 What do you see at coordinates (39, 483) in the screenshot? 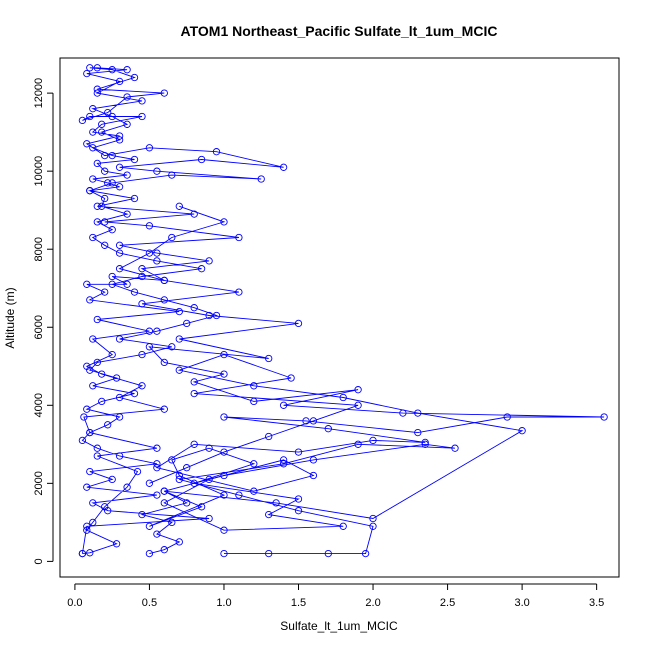
I see `y-tick-label: 2000` at bounding box center [39, 483].